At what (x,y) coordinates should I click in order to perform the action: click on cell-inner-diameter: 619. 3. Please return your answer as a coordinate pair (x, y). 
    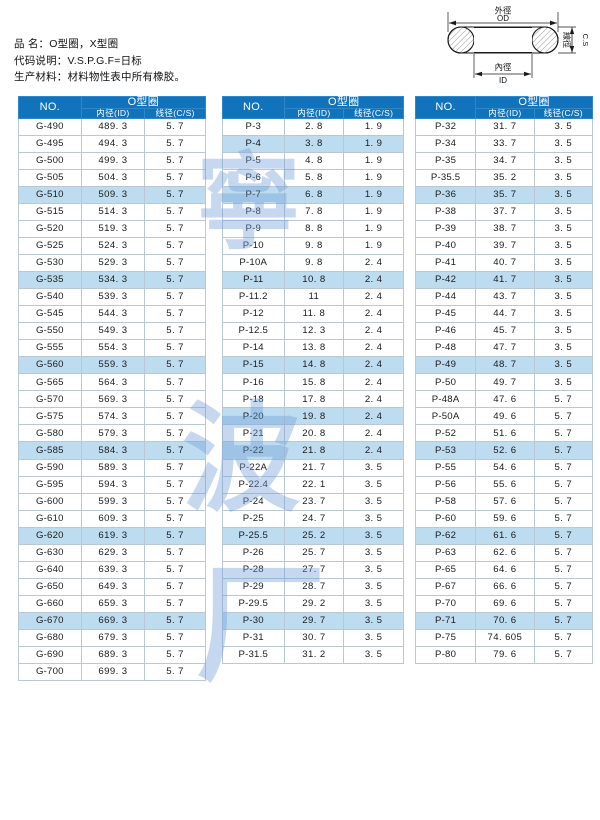
    Looking at the image, I should click on (113, 535).